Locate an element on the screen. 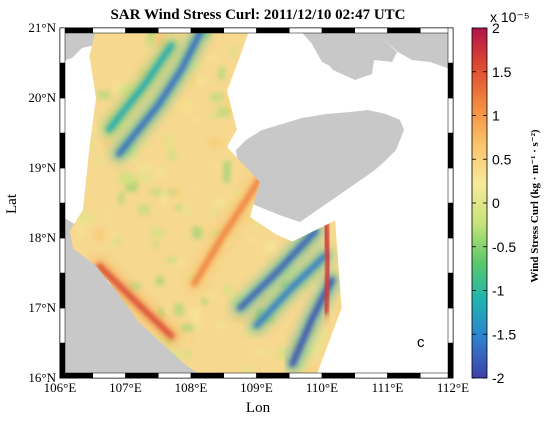  y-tick-label: 19°N is located at coordinates (42, 167).